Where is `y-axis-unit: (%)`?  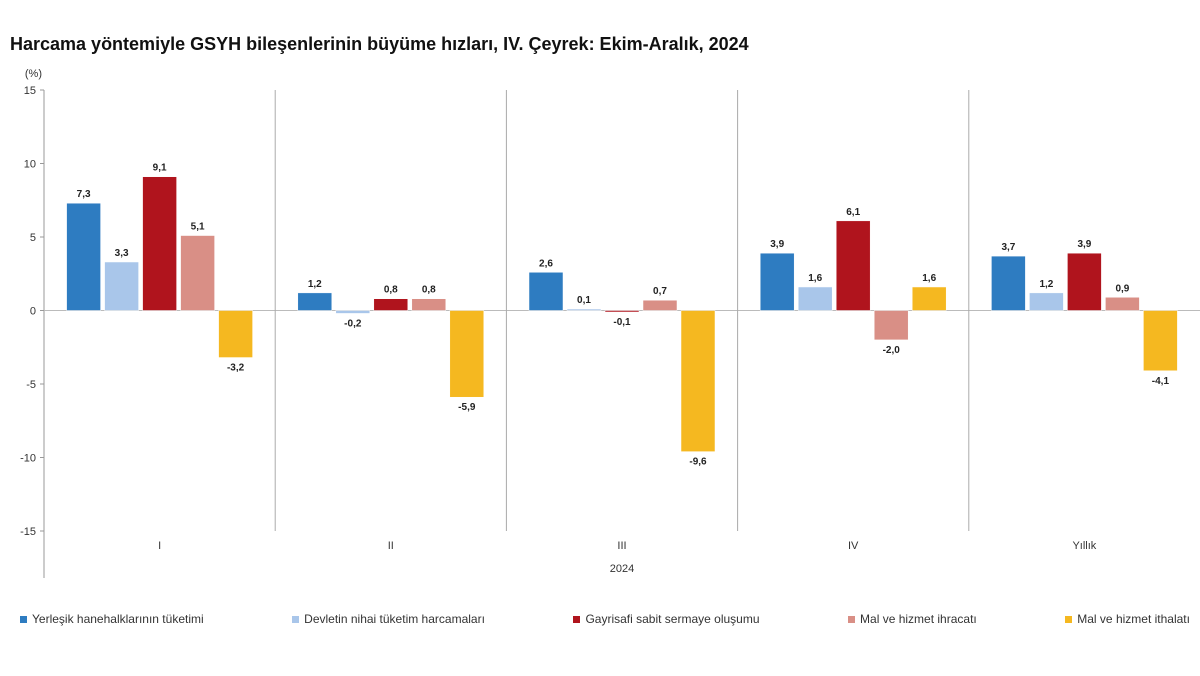 y-axis-unit: (%) is located at coordinates (33, 74).